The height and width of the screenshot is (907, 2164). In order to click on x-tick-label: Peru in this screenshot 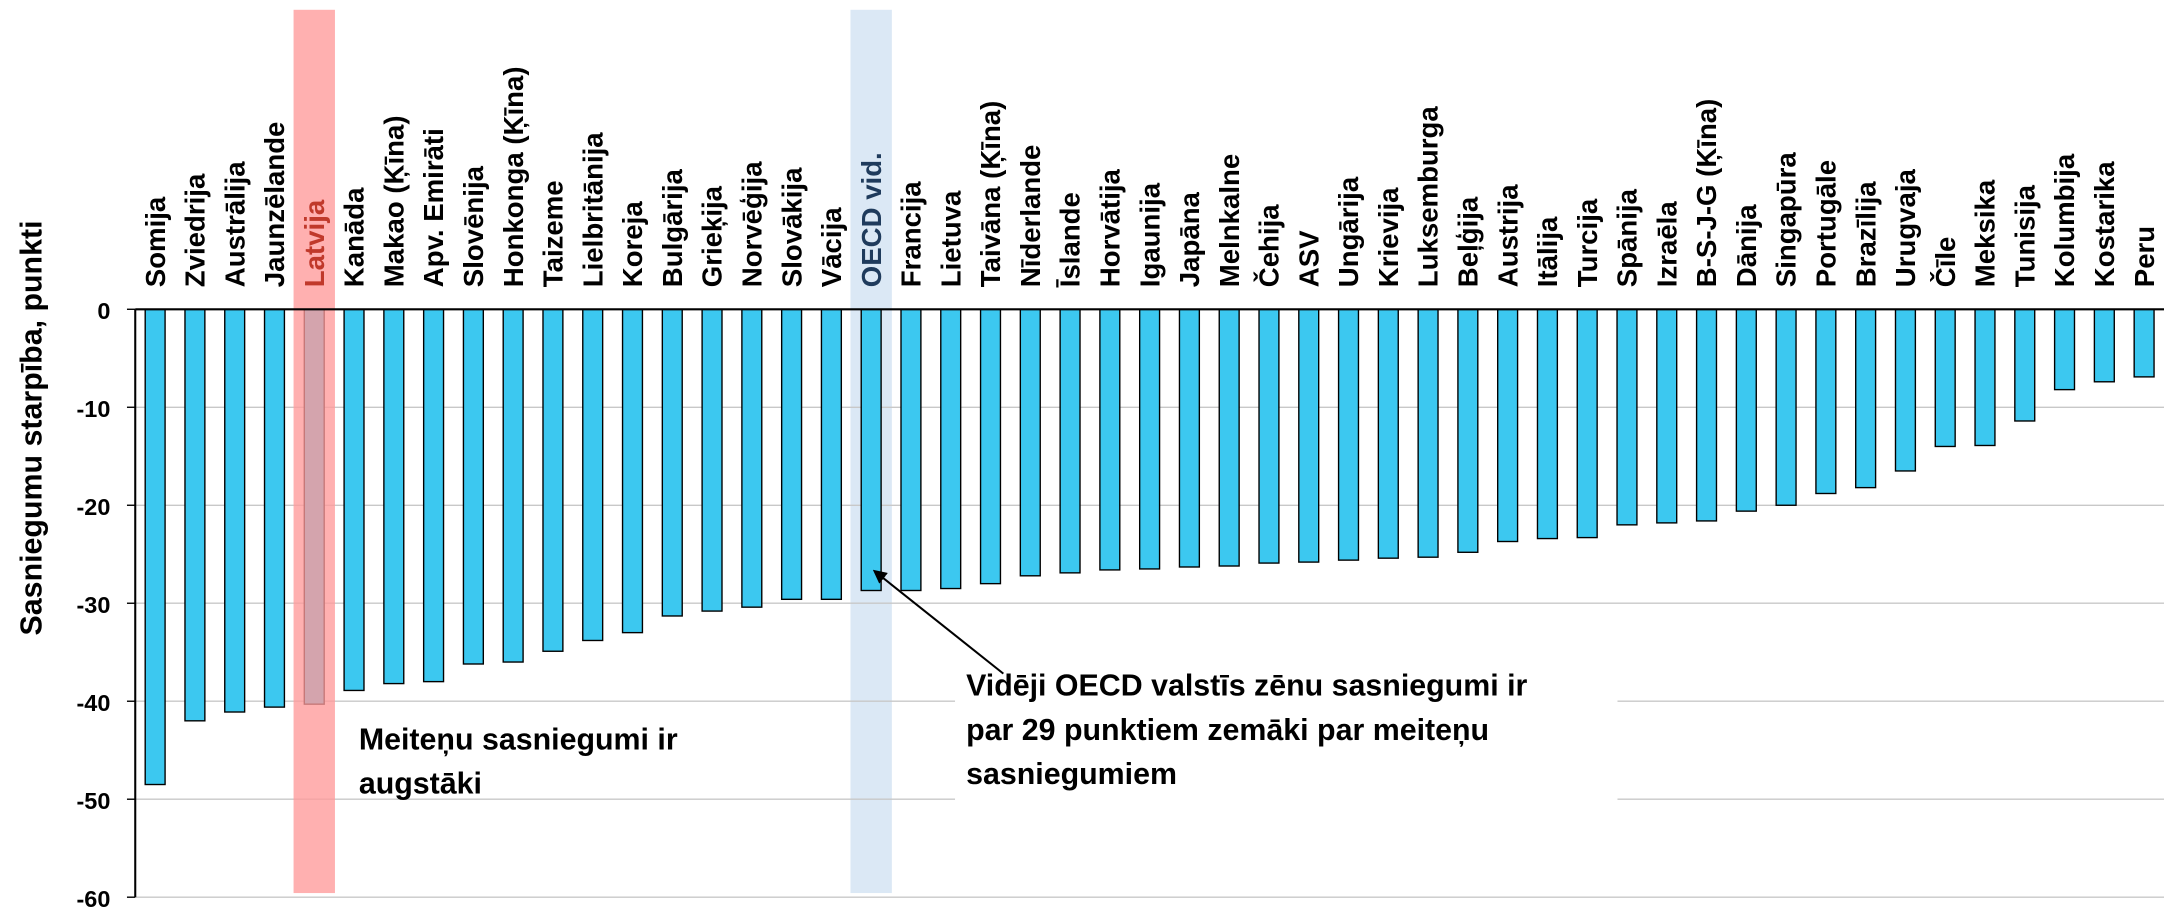, I will do `click(2144, 256)`.